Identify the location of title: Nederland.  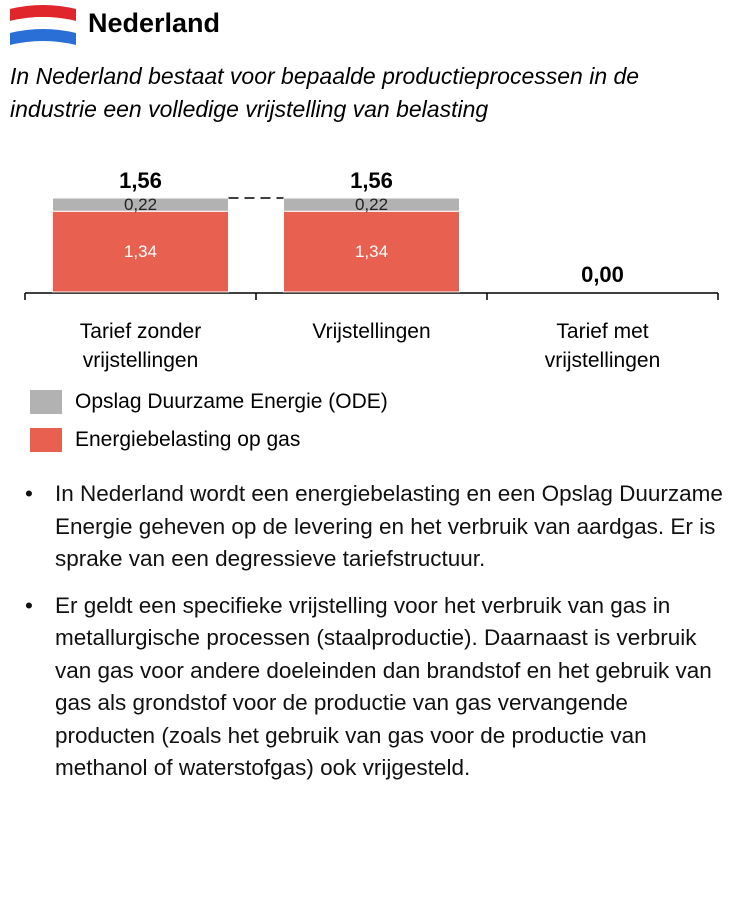
(154, 23).